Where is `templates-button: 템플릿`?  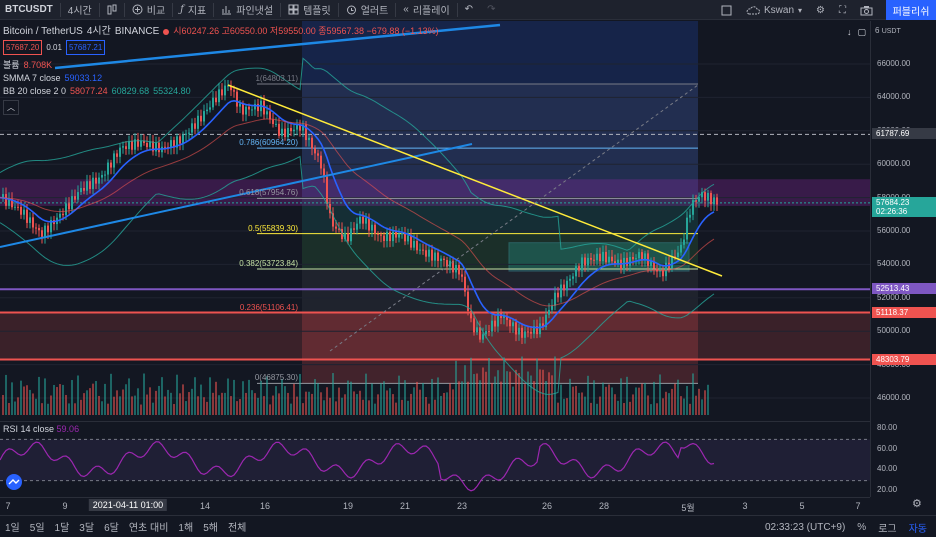 templates-button: 템플릿 is located at coordinates (309, 10).